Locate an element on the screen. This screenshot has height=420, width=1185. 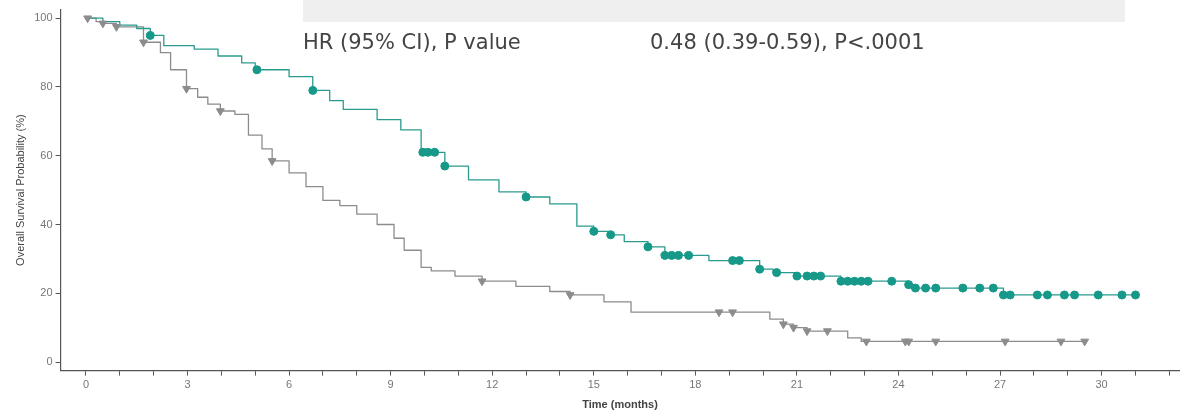
y-tick-label: 80 is located at coordinates (46, 85).